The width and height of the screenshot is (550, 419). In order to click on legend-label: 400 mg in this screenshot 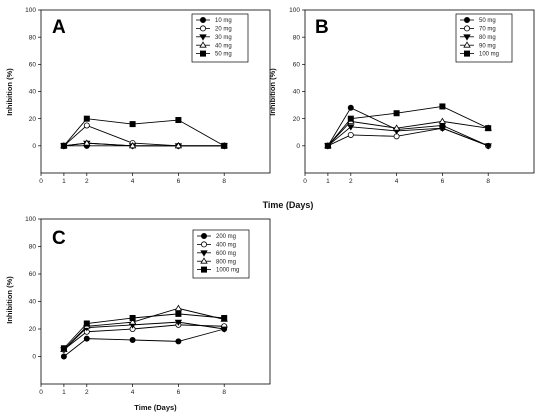, I will do `click(226, 246)`.